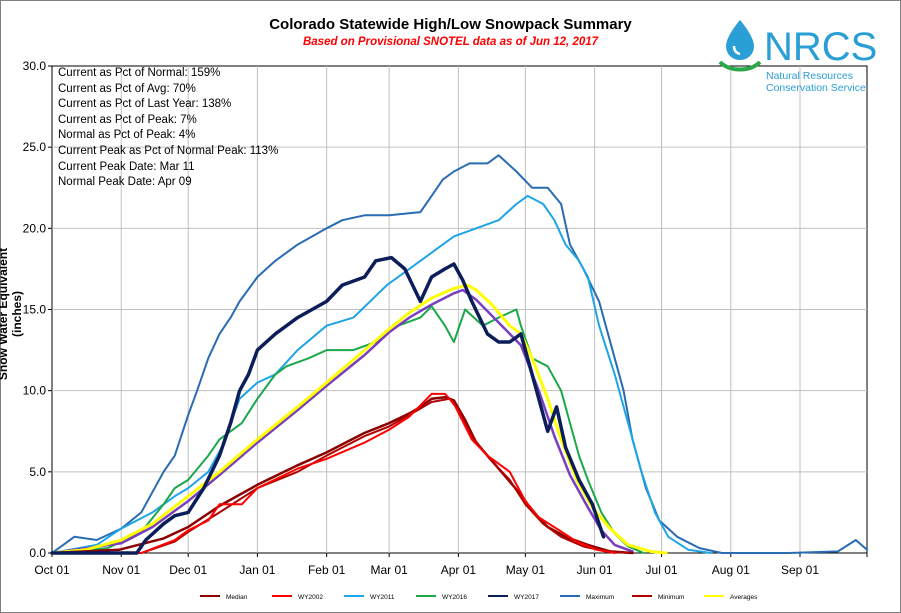  I want to click on y-tick-label: 15.0, so click(35, 310).